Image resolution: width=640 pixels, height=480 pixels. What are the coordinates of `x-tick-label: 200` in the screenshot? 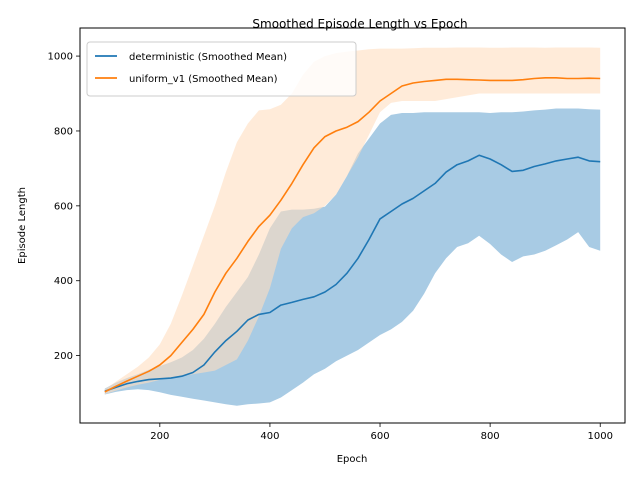 It's located at (159, 436).